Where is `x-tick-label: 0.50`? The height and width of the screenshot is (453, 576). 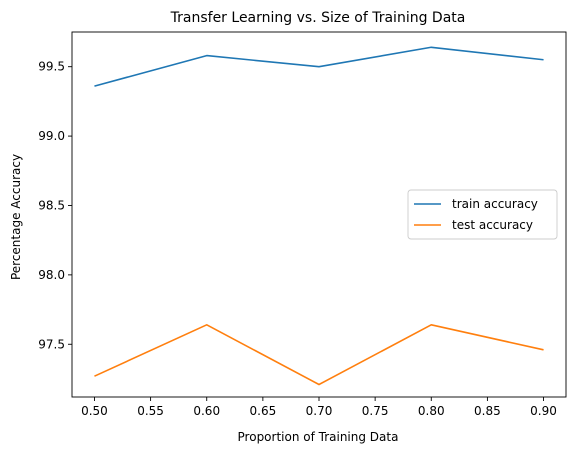 x-tick-label: 0.50 is located at coordinates (94, 411).